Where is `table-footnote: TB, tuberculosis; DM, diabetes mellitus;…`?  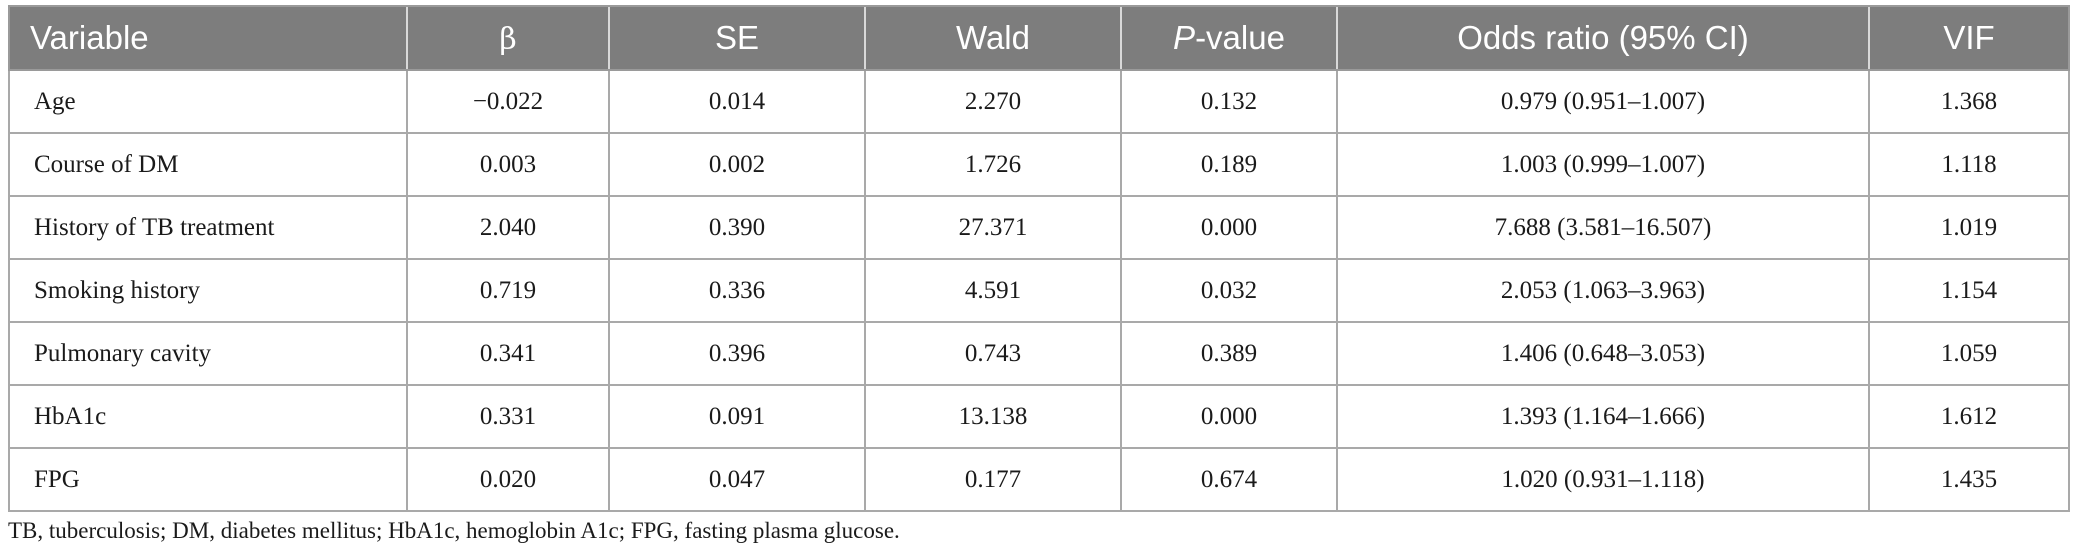 table-footnote: TB, tuberculosis; DM, diabetes mellitus;… is located at coordinates (454, 530).